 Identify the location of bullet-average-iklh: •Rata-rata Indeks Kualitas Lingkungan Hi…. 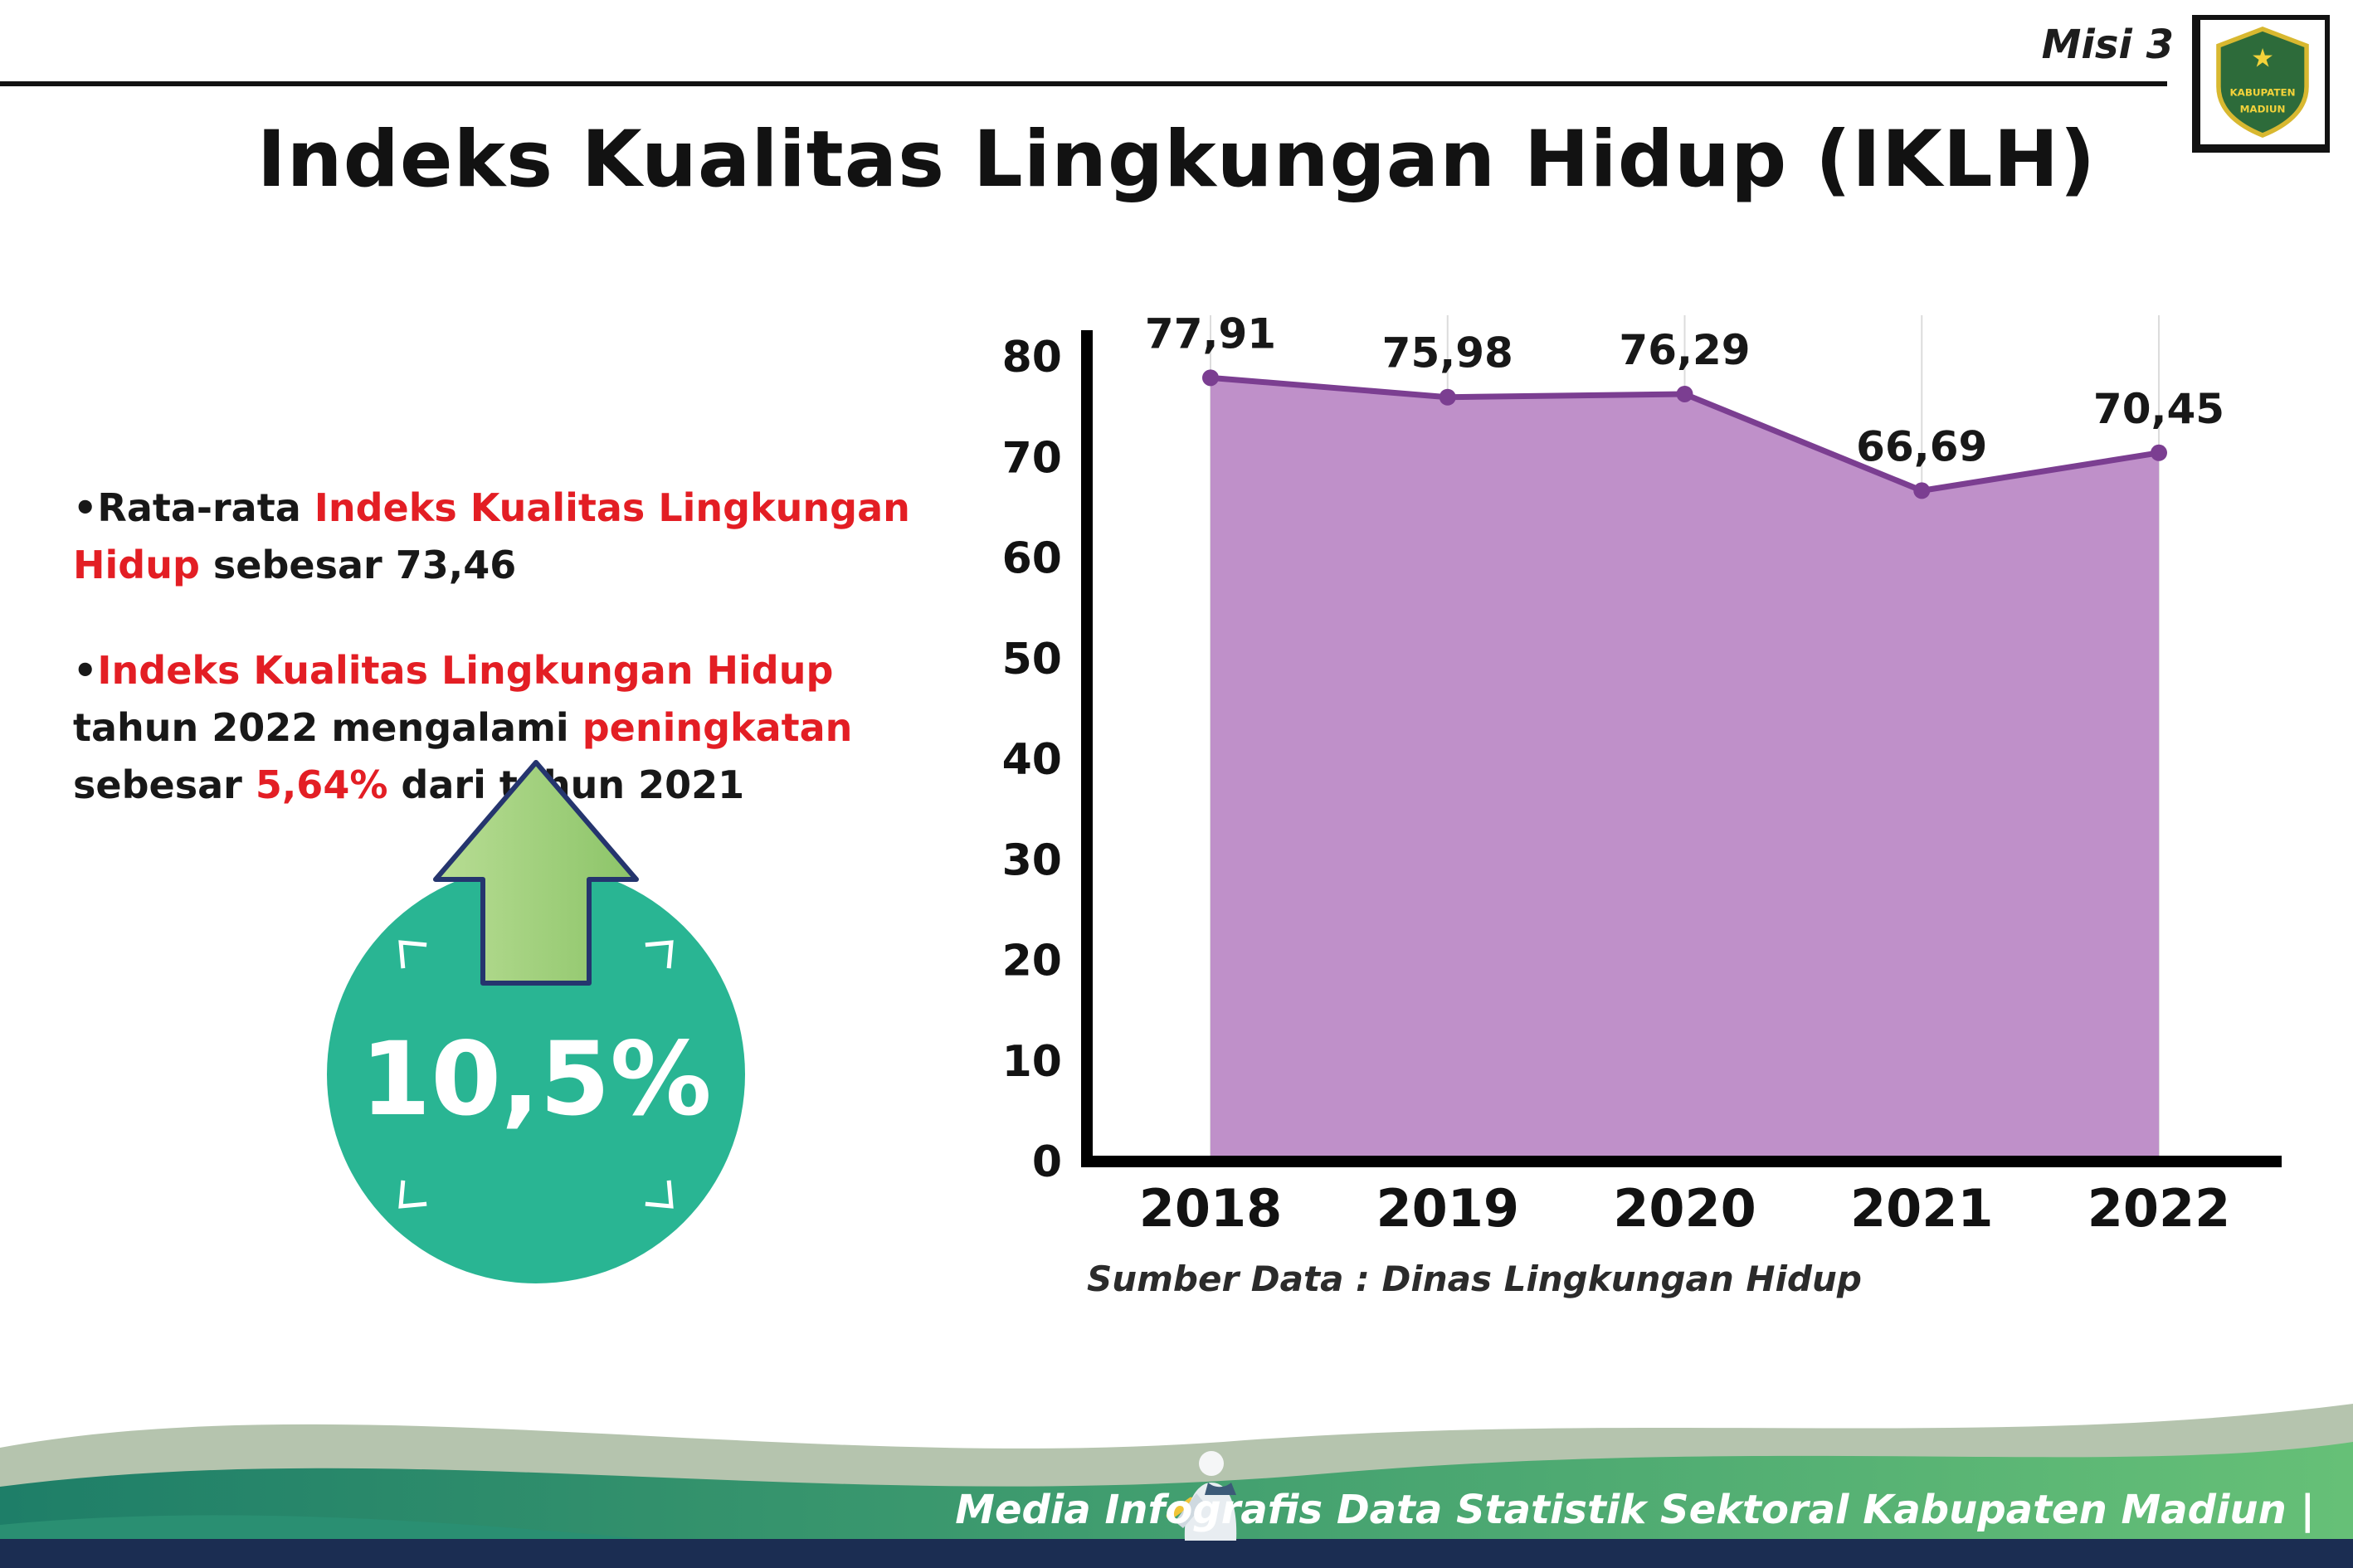
(517, 537).